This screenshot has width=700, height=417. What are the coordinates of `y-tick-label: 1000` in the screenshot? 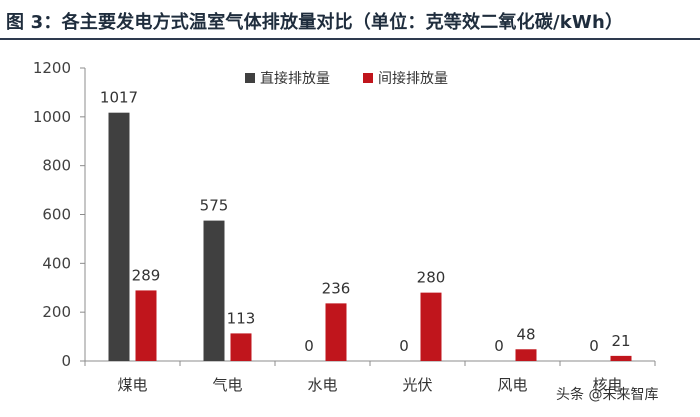 It's located at (52, 117).